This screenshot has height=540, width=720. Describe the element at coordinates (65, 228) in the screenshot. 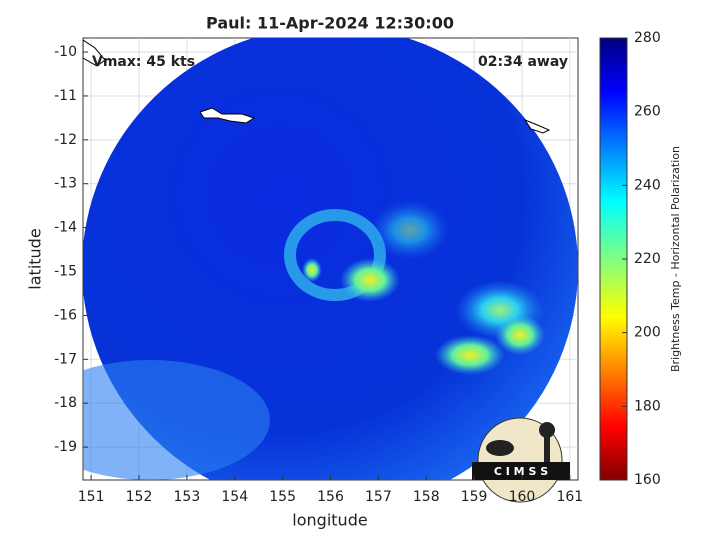

I see `y-tick-label: -14` at that location.